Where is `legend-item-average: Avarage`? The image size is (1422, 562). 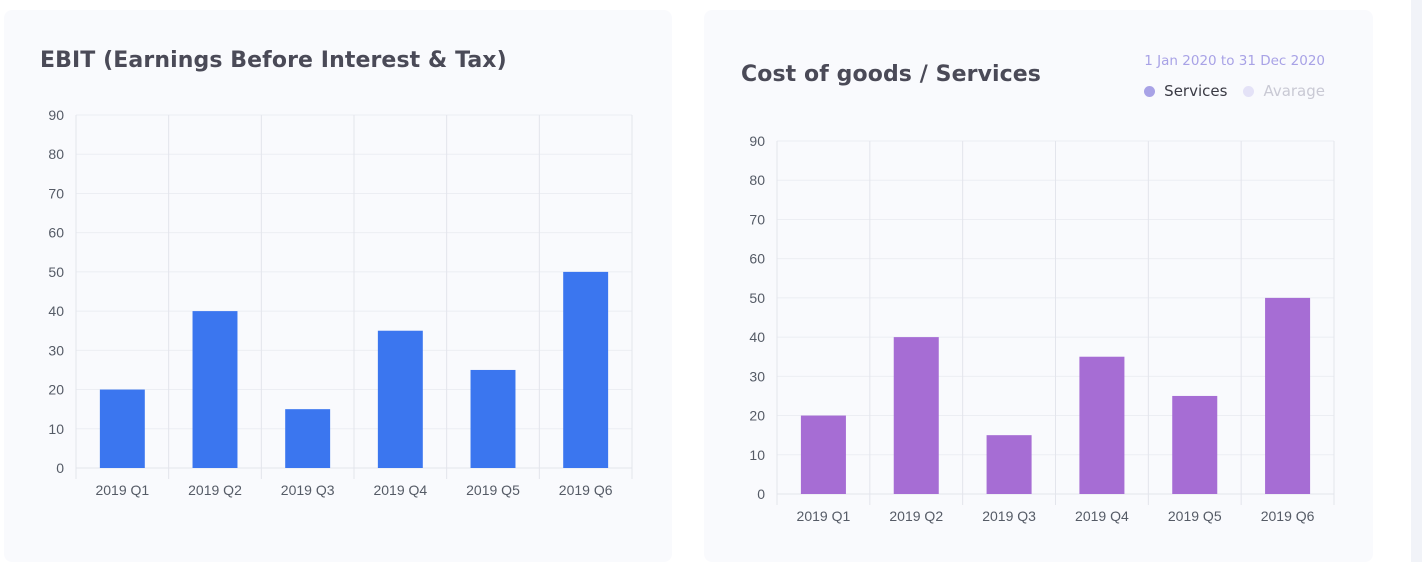 legend-item-average: Avarage is located at coordinates (1284, 91).